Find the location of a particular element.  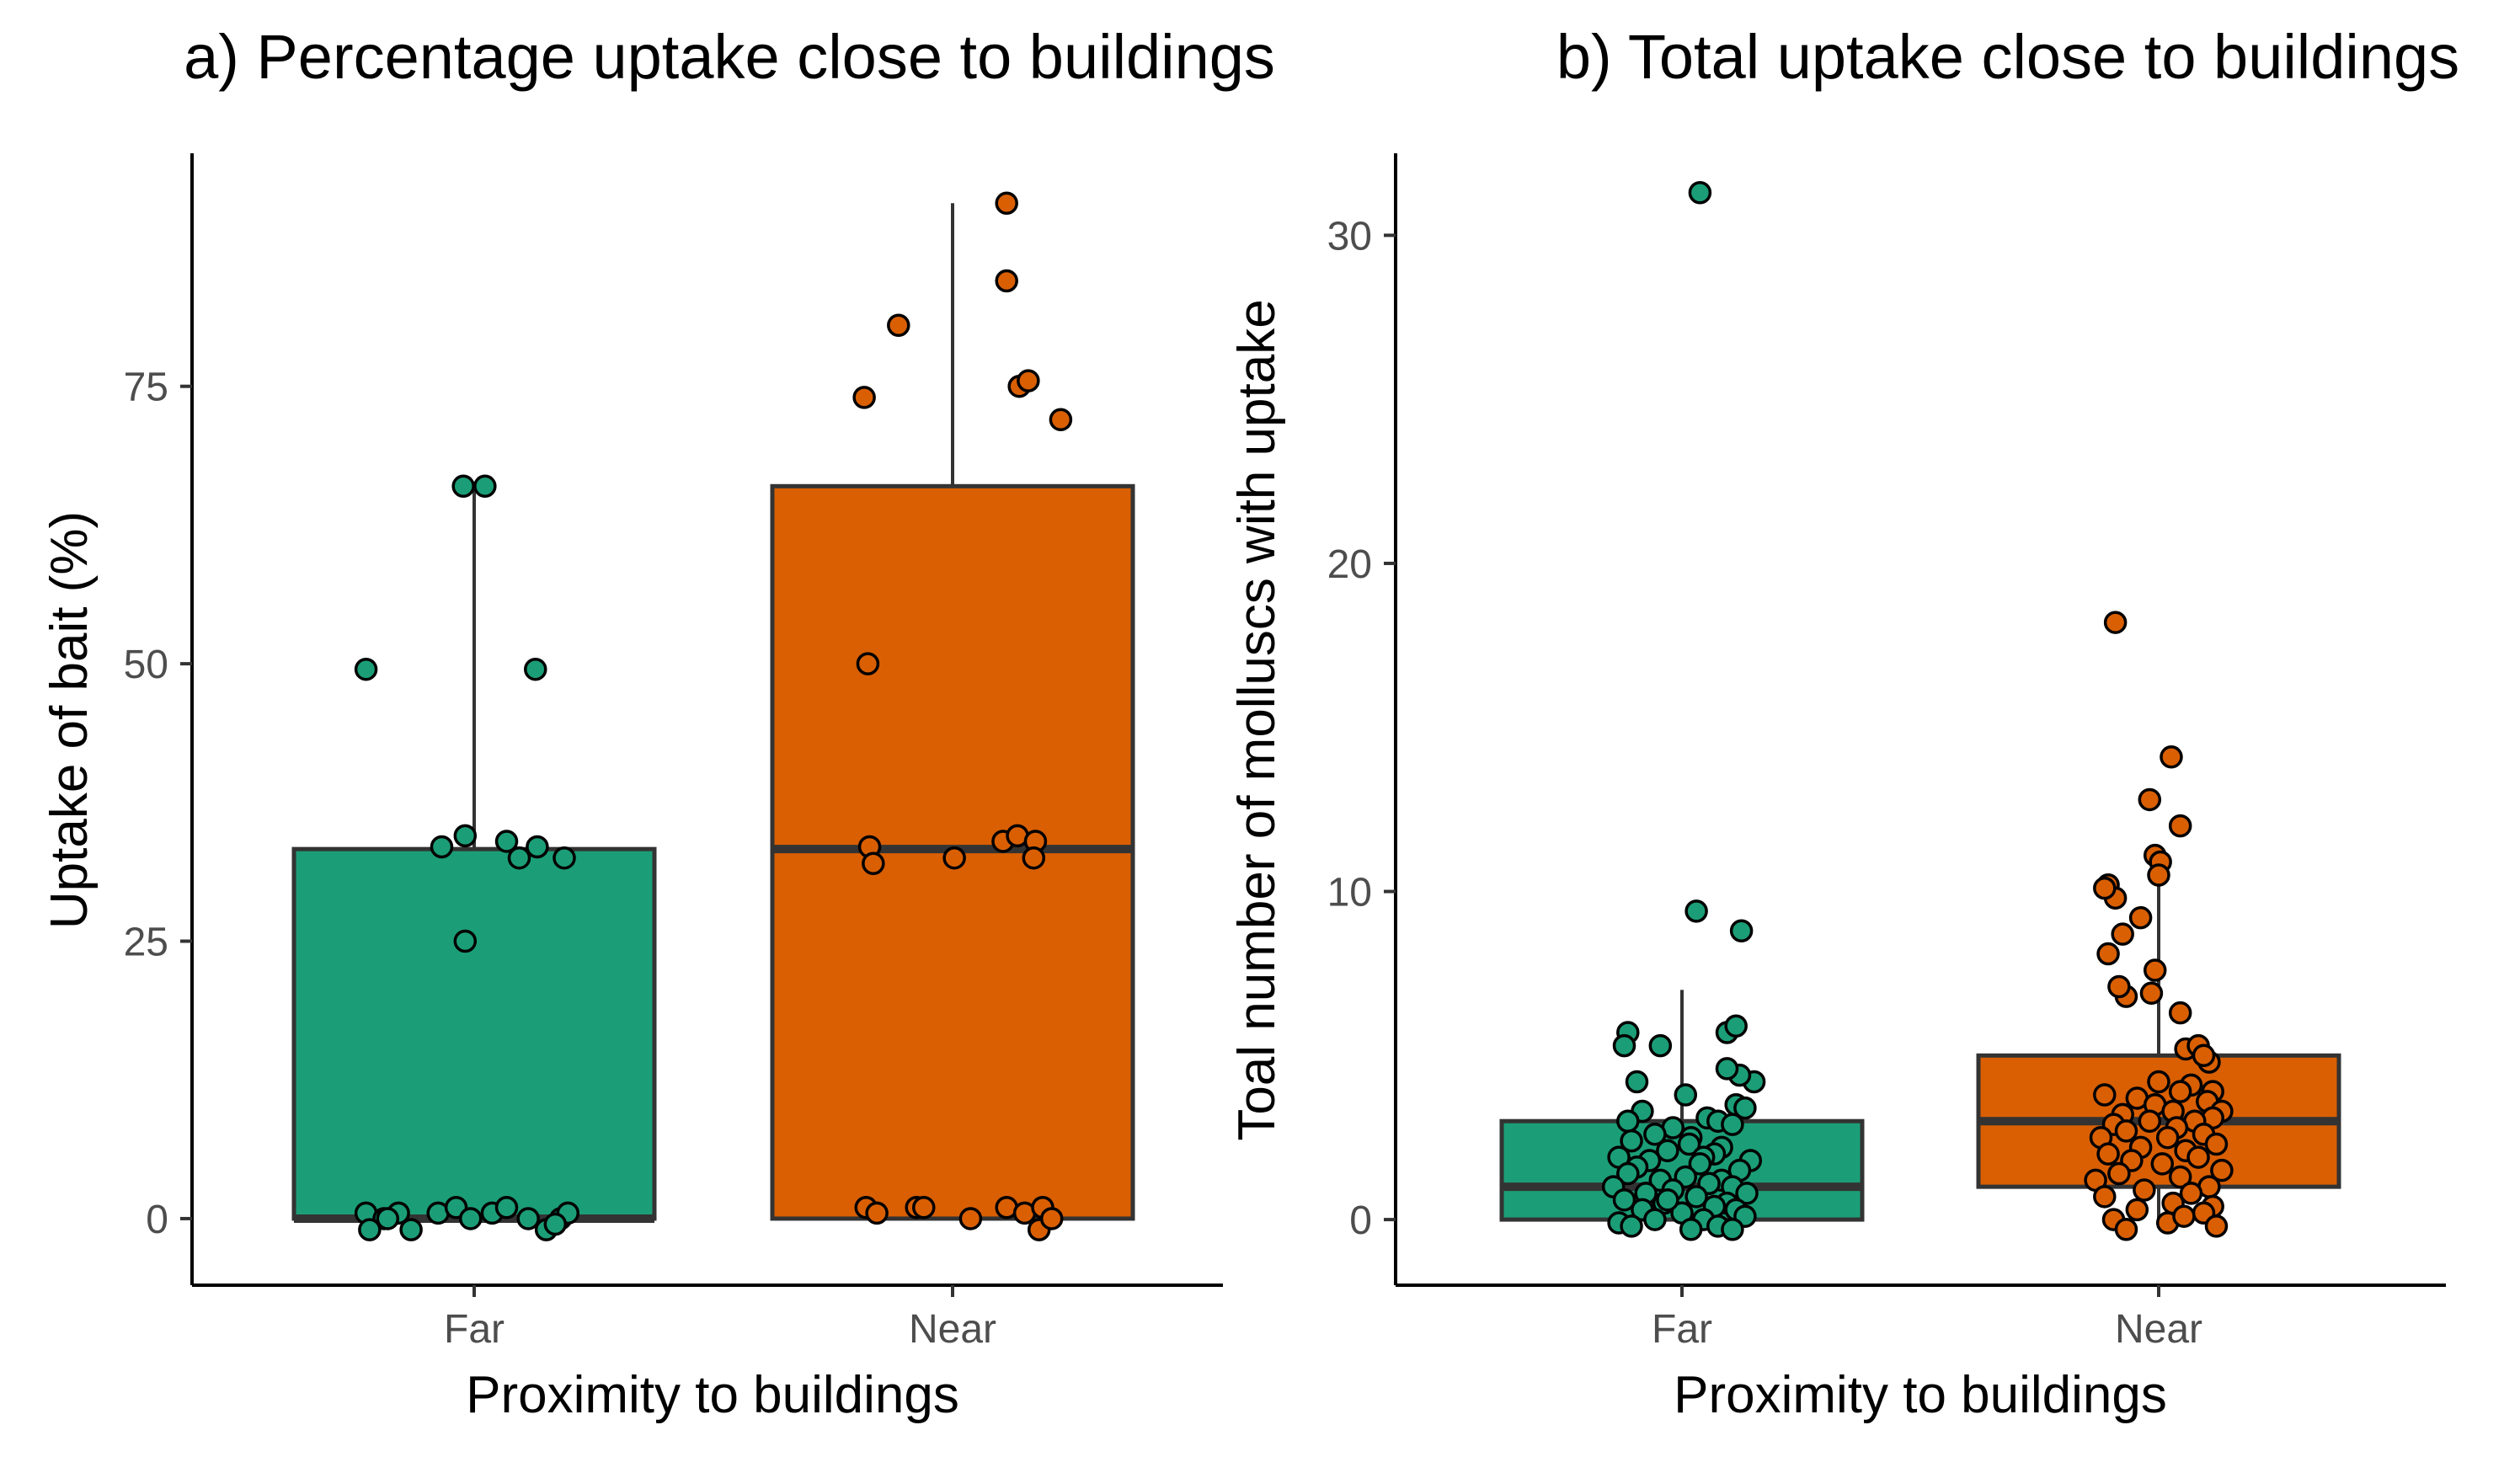

panel-b-x-tick-label-near: Near is located at coordinates (2158, 1329).